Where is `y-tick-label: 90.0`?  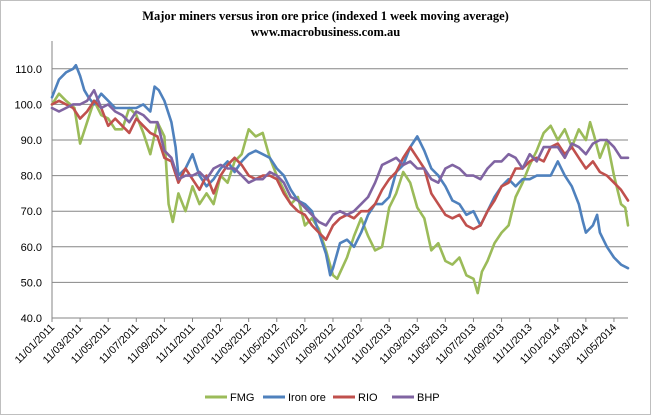 y-tick-label: 90.0 is located at coordinates (31, 141).